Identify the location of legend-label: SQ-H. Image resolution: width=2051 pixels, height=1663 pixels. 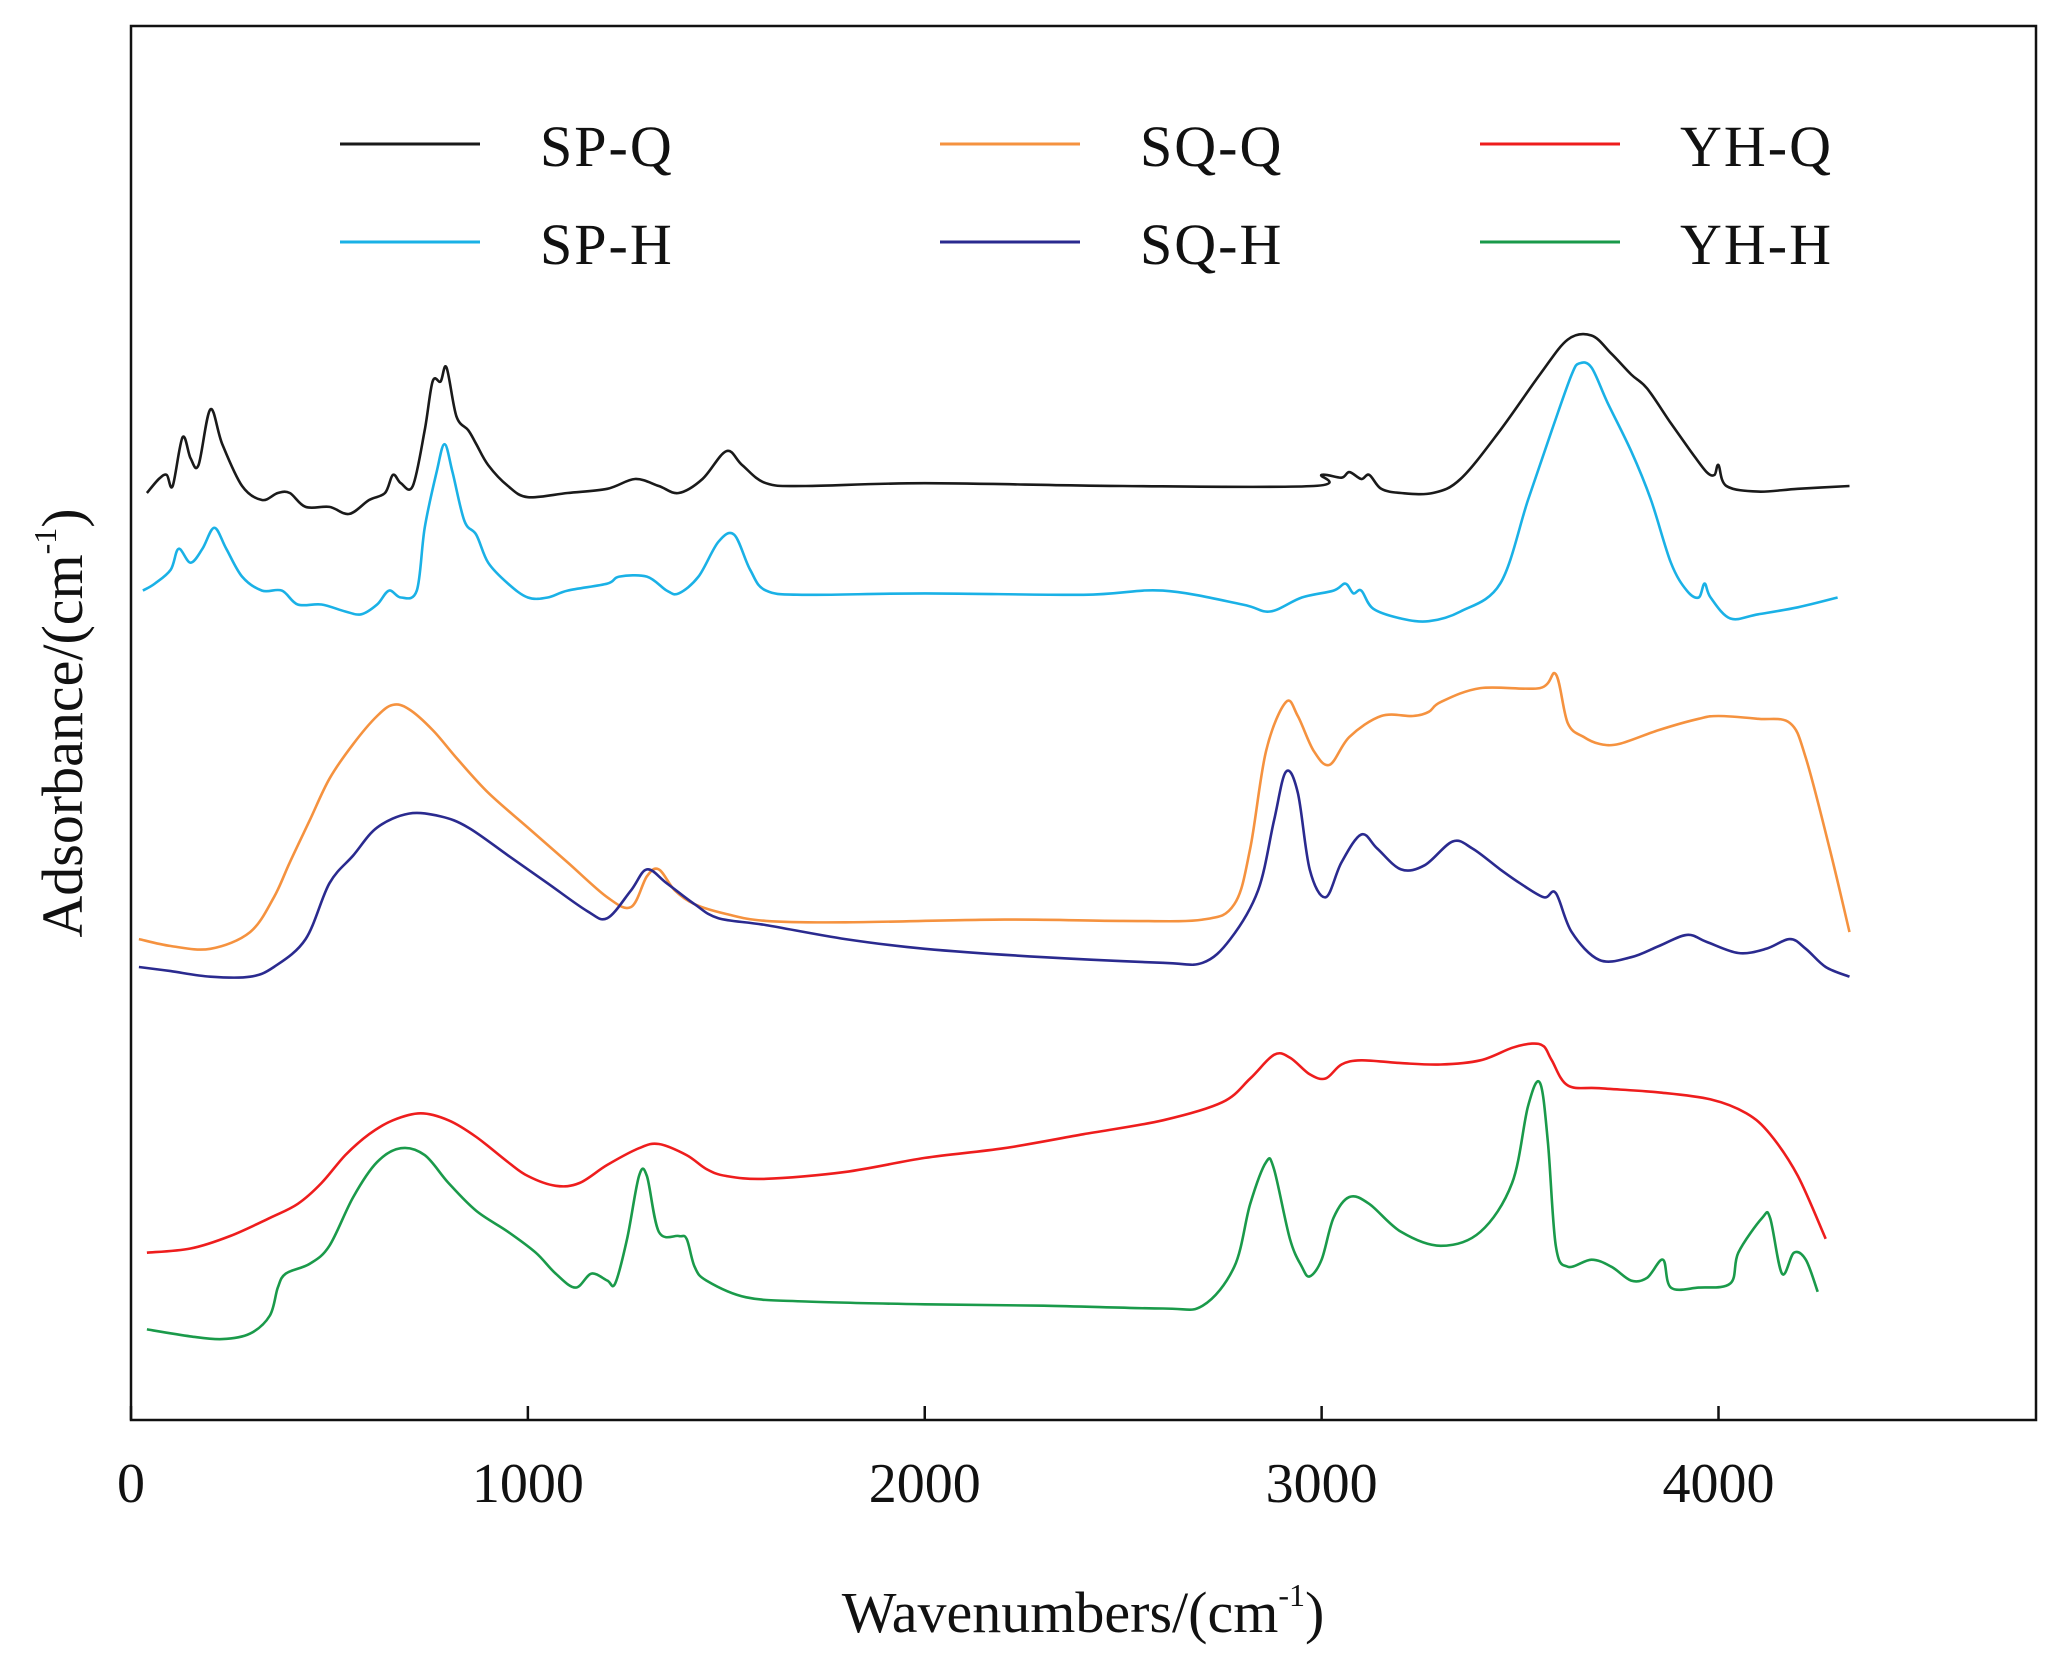
(1211, 244).